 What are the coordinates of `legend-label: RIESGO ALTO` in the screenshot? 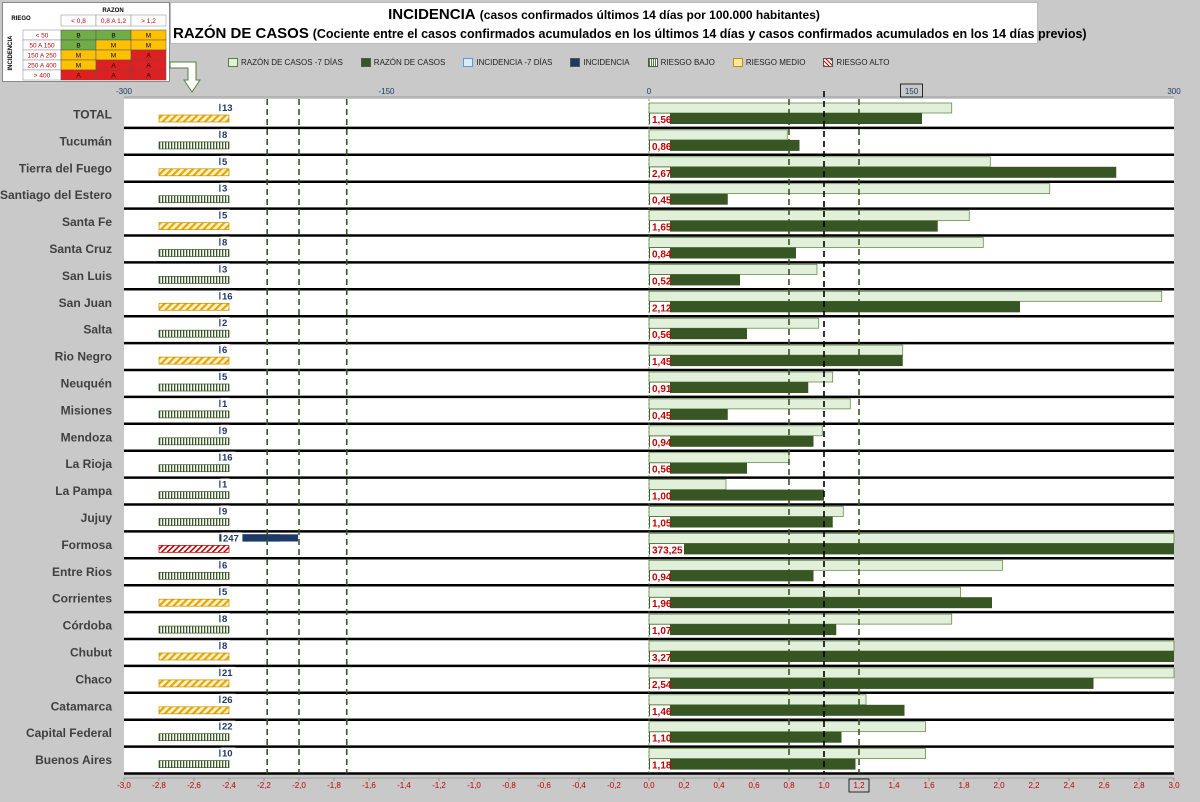 It's located at (863, 62).